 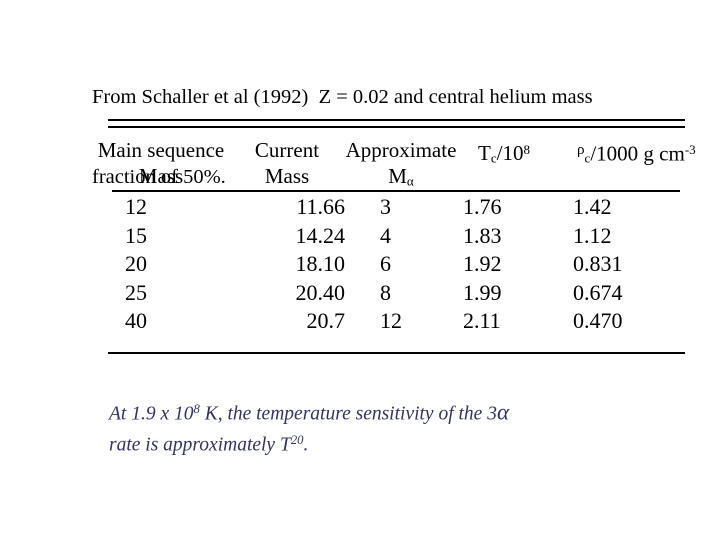 What do you see at coordinates (581, 150) in the screenshot?
I see `rho-symbol: ρ` at bounding box center [581, 150].